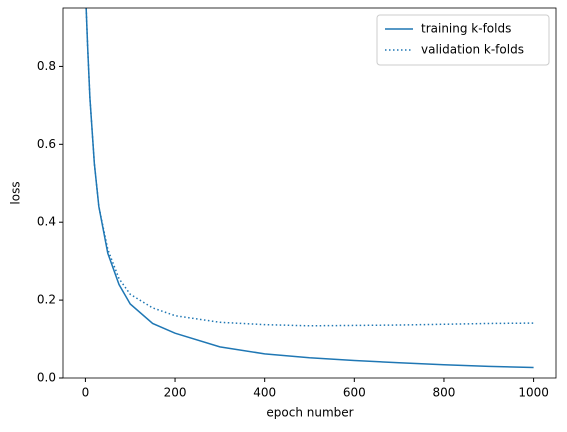  I want to click on x-tick-label: 800, so click(444, 393).